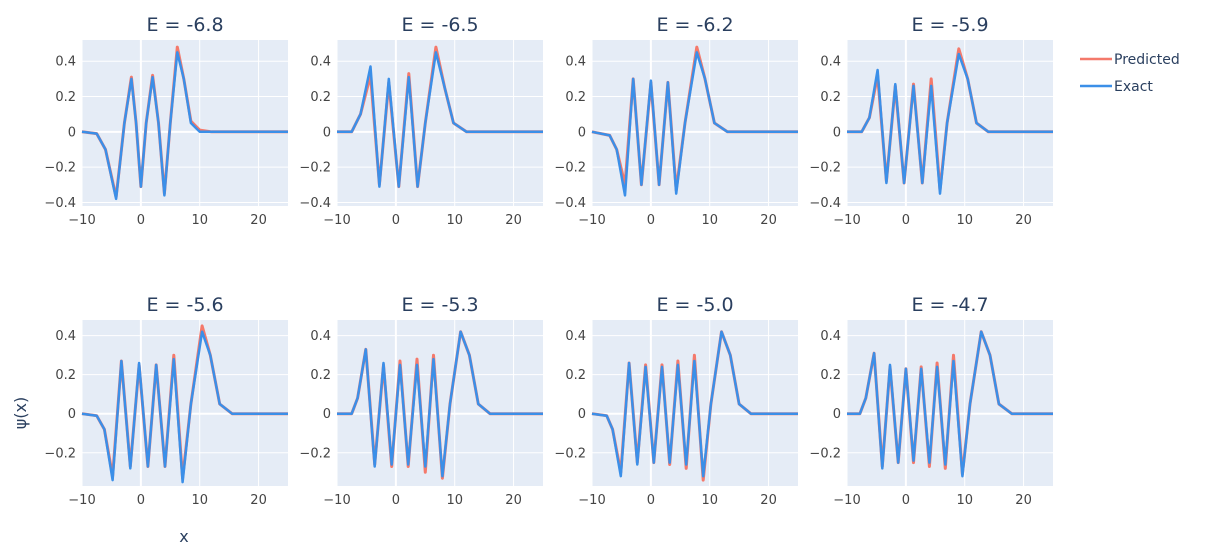 The width and height of the screenshot is (1206, 544). I want to click on subplot-4: −10 0 10 20 −0.4 −0.2 0 0.2 0.4 E = -5.9, so click(931, 121).